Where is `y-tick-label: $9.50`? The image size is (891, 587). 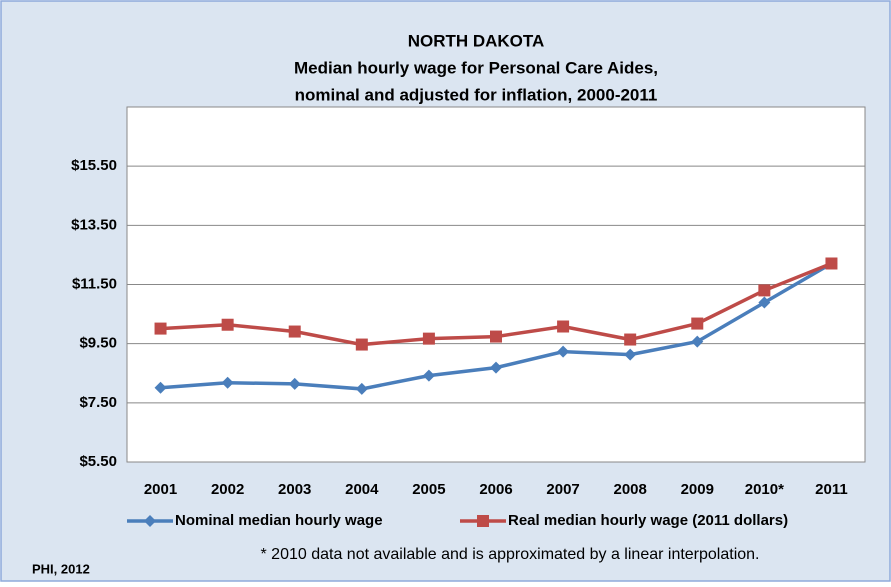
y-tick-label: $9.50 is located at coordinates (98, 343).